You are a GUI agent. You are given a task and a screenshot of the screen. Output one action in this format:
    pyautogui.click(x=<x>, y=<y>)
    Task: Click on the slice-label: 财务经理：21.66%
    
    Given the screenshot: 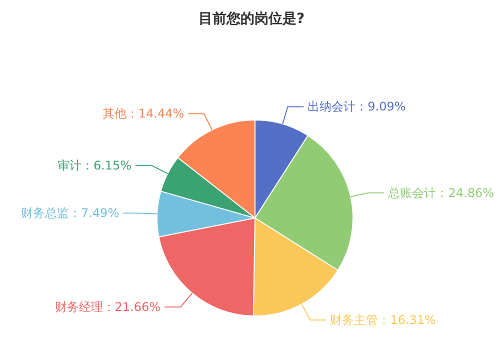 What is the action you would take?
    pyautogui.click(x=107, y=307)
    